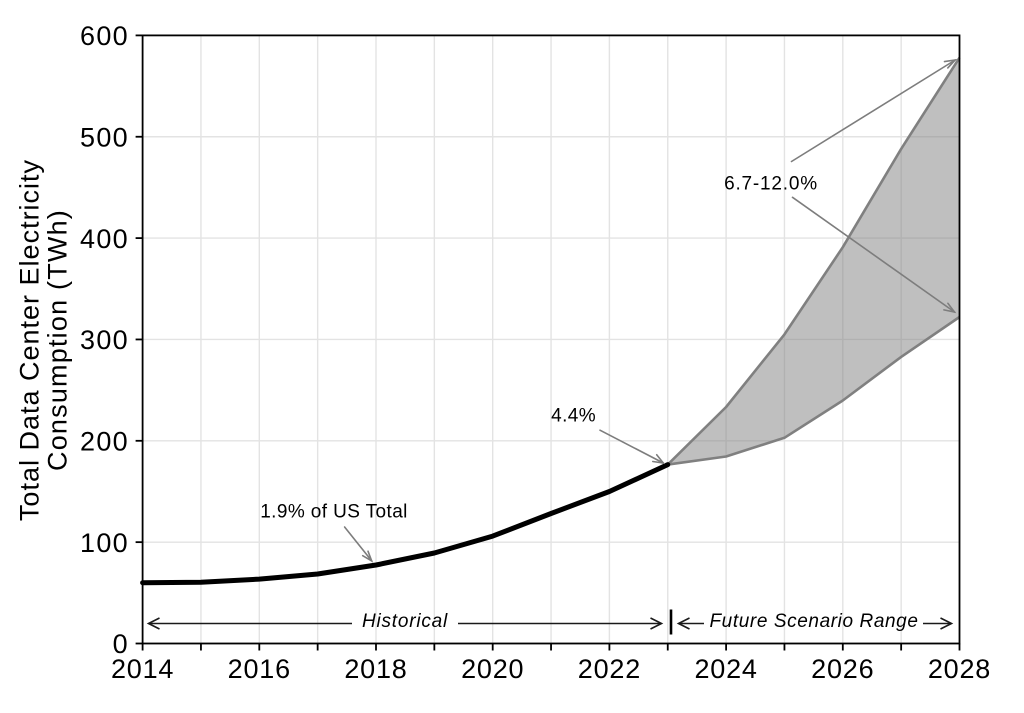  I want to click on svg-text: 2018, so click(375, 669).